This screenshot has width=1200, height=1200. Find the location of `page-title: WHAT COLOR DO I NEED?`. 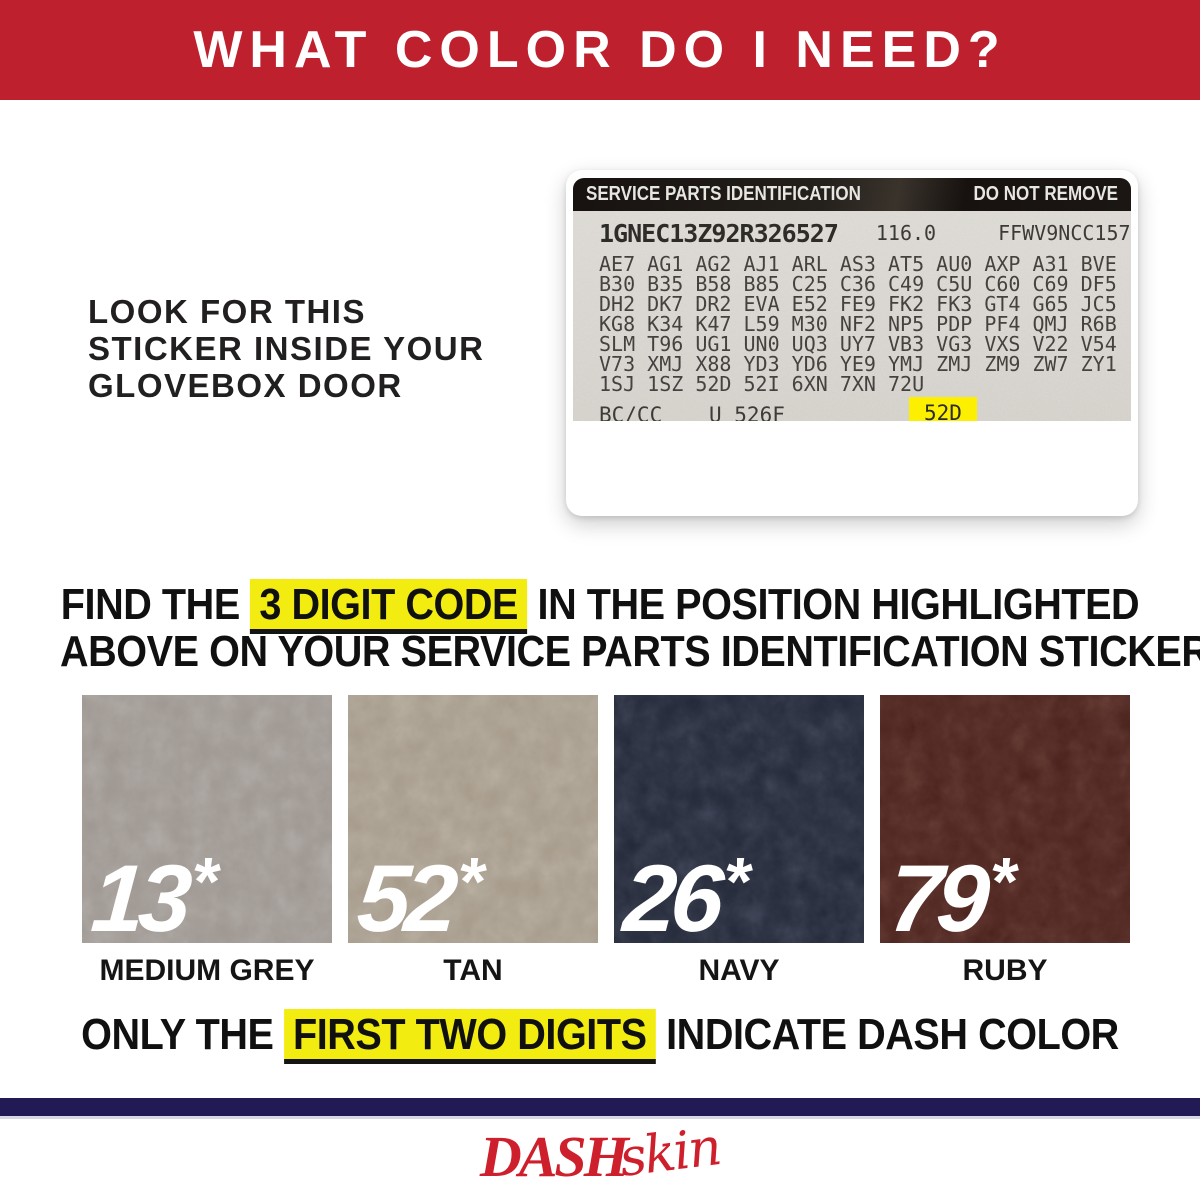

page-title: WHAT COLOR DO I NEED? is located at coordinates (600, 50).